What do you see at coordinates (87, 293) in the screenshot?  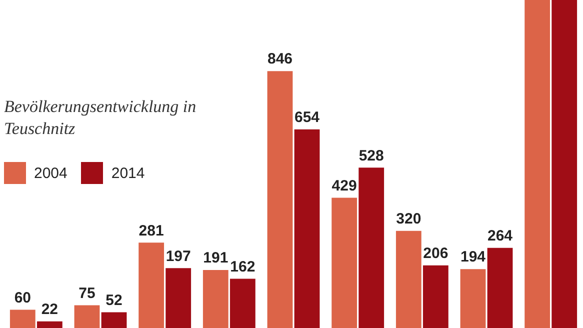 I see `data-label: 75` at bounding box center [87, 293].